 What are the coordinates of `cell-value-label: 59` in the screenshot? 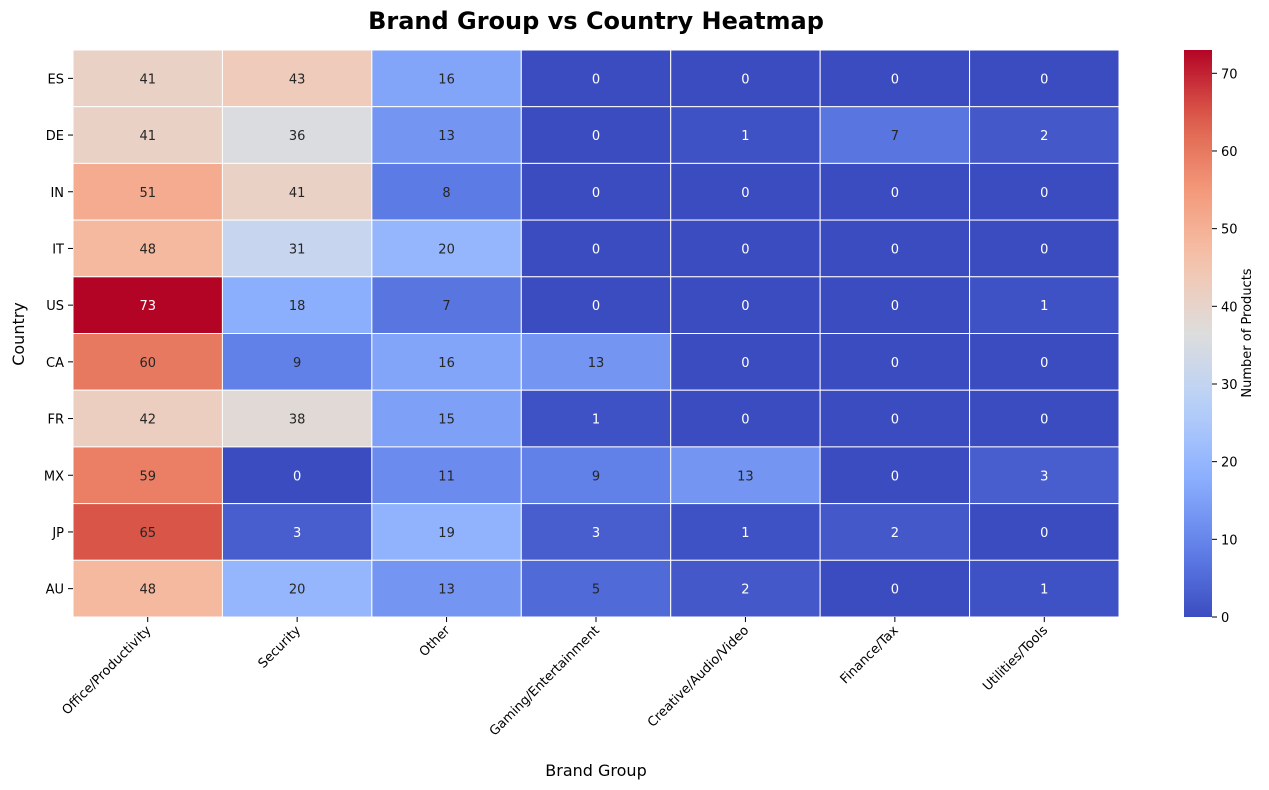 It's located at (147, 476).